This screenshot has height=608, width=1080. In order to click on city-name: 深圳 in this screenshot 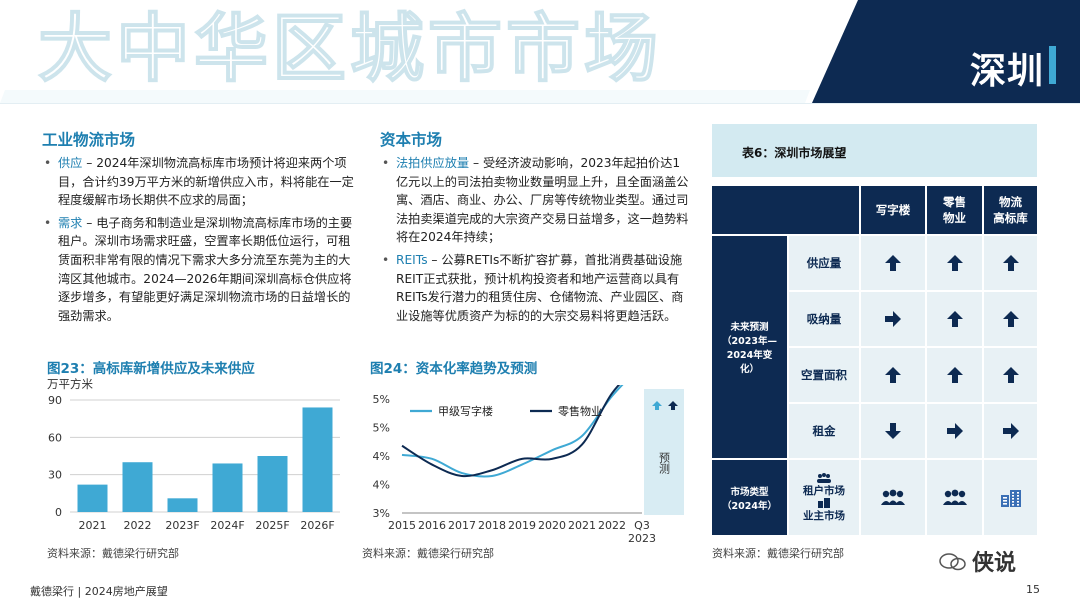, I will do `click(1006, 71)`.